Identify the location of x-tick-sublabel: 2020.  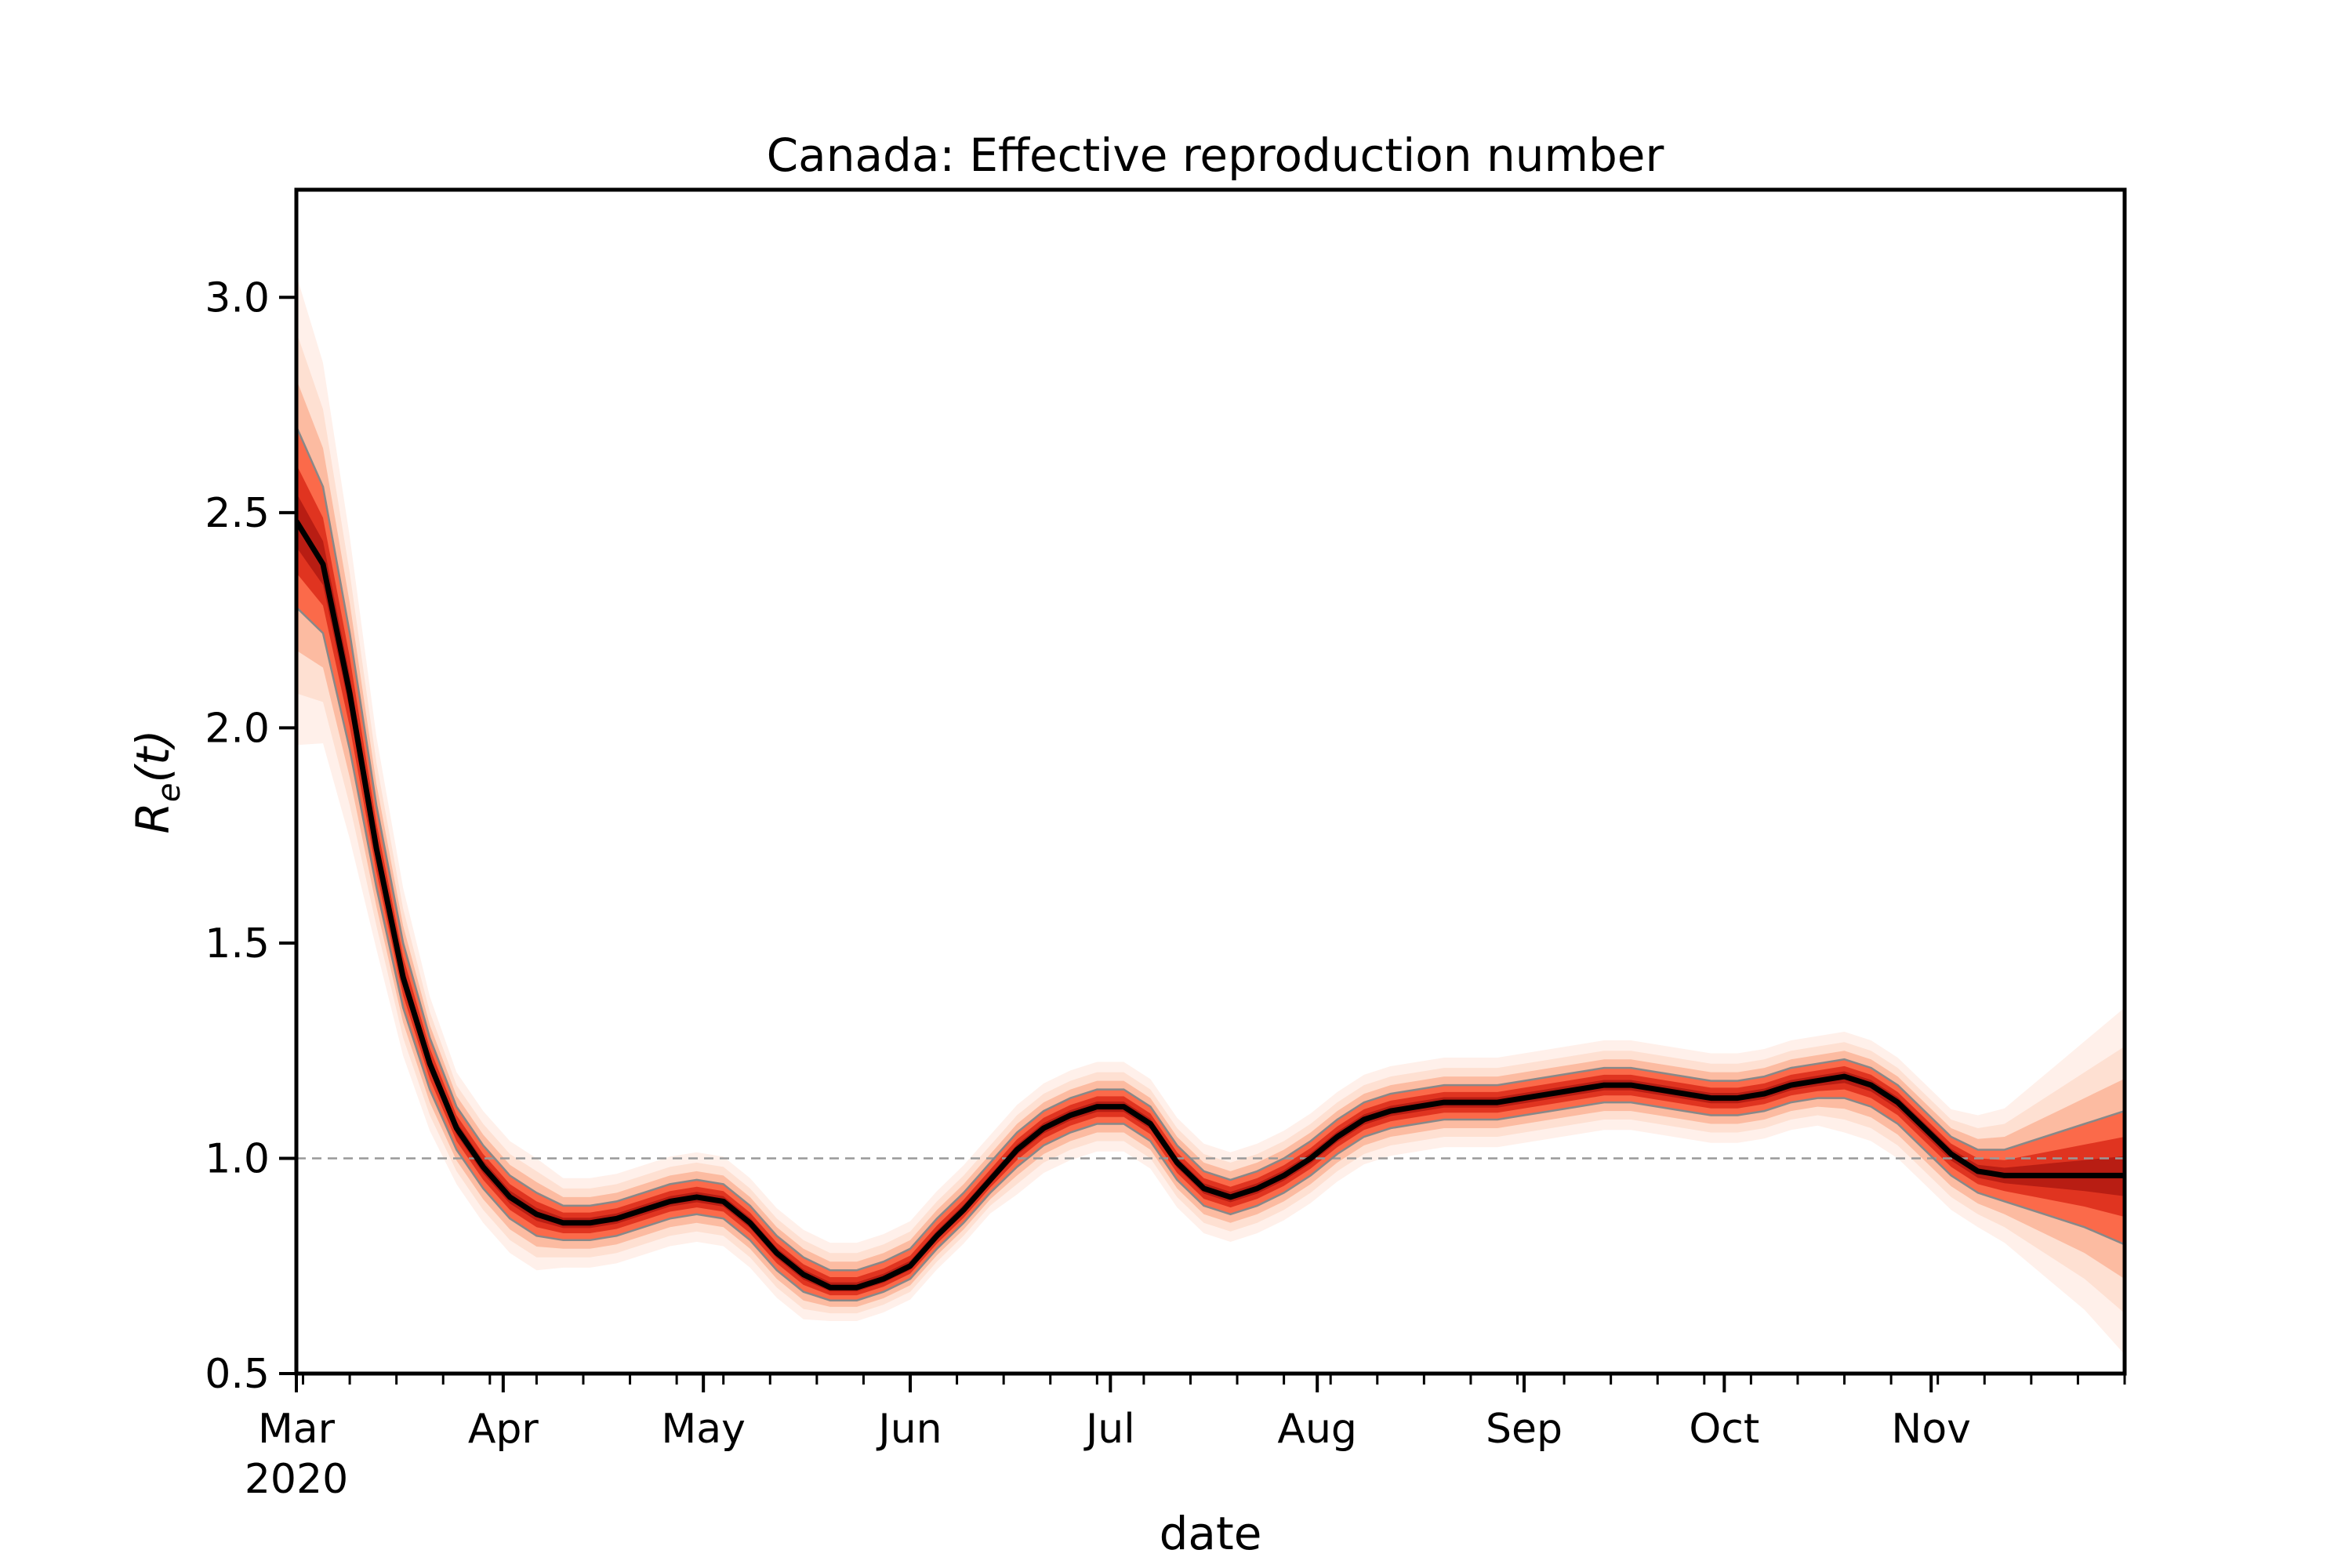
(296, 1479).